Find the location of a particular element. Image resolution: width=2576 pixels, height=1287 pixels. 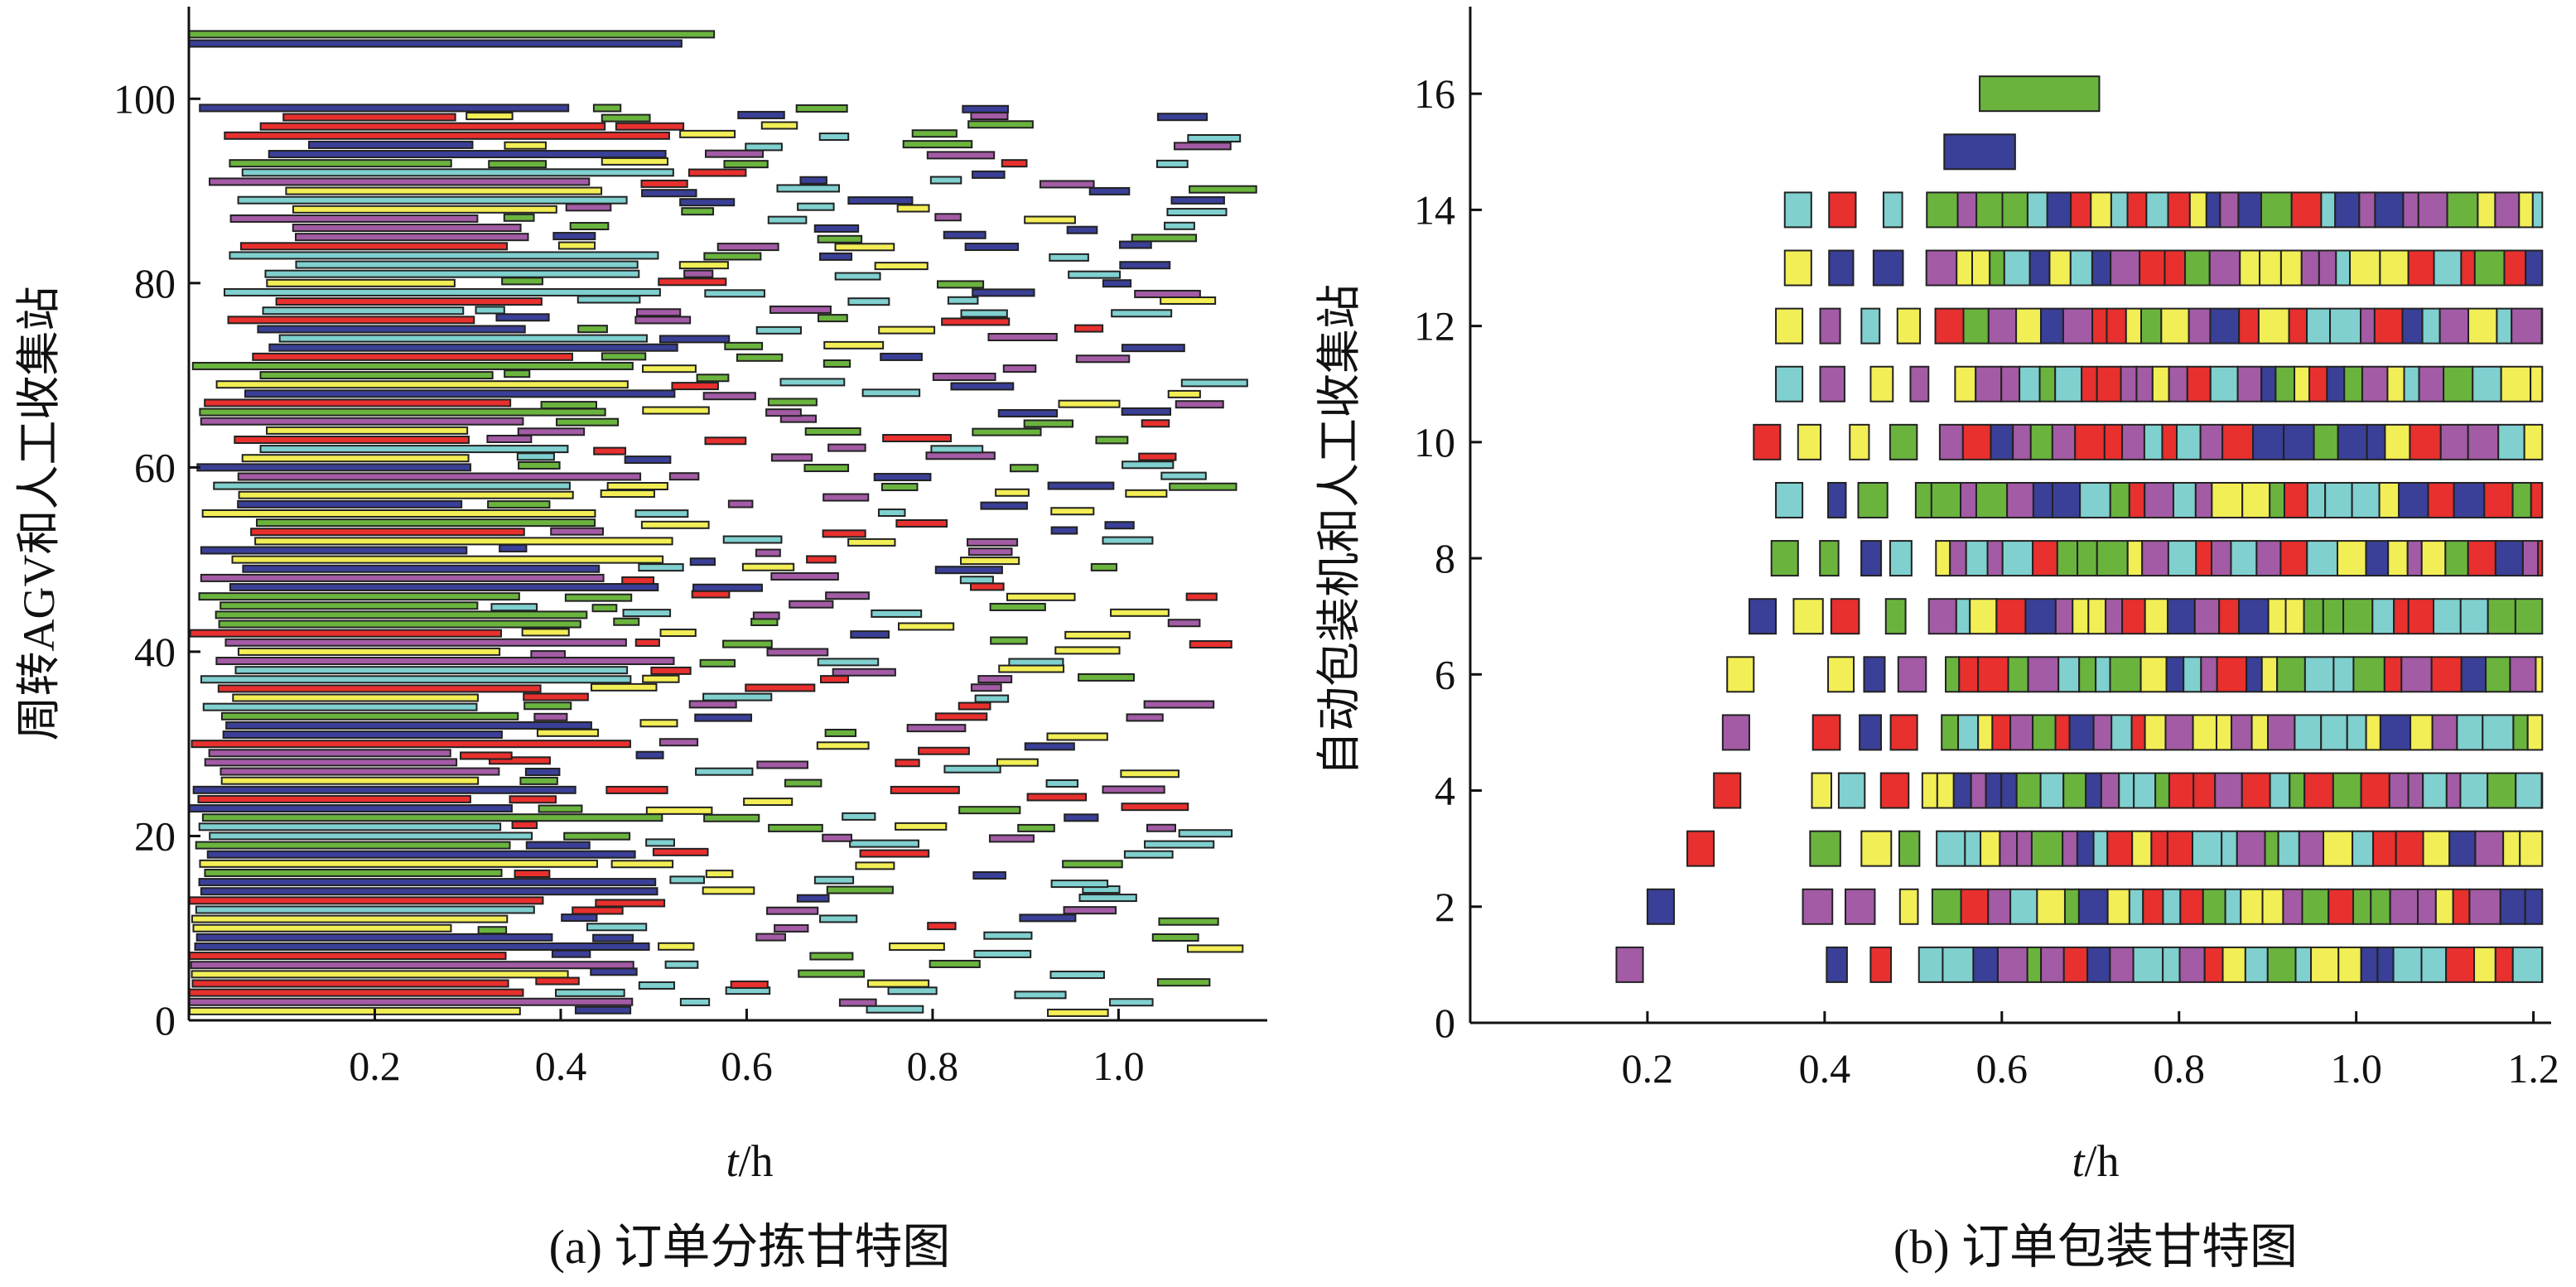

chart-a-y-ticks: 0 20 40 60 80 100 is located at coordinates (156, 559).